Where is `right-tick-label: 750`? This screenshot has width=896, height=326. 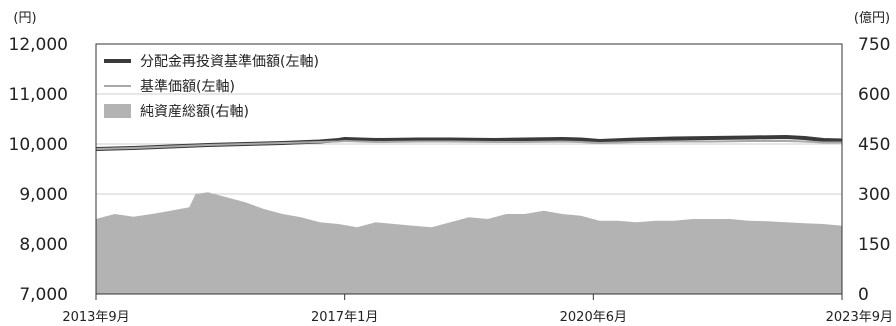 right-tick-label: 750 is located at coordinates (874, 45).